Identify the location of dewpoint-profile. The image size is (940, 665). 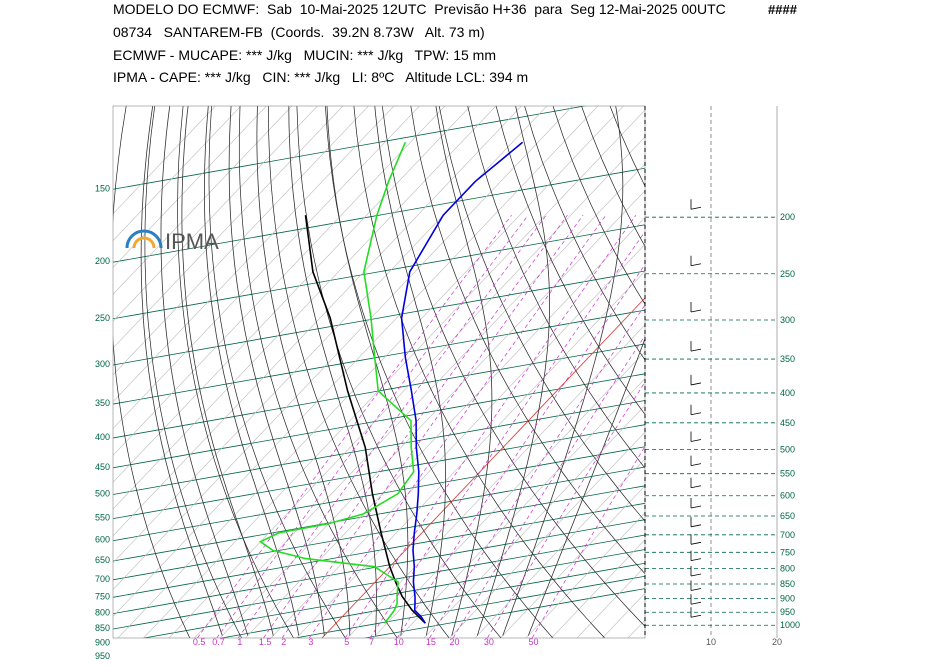
(336, 382).